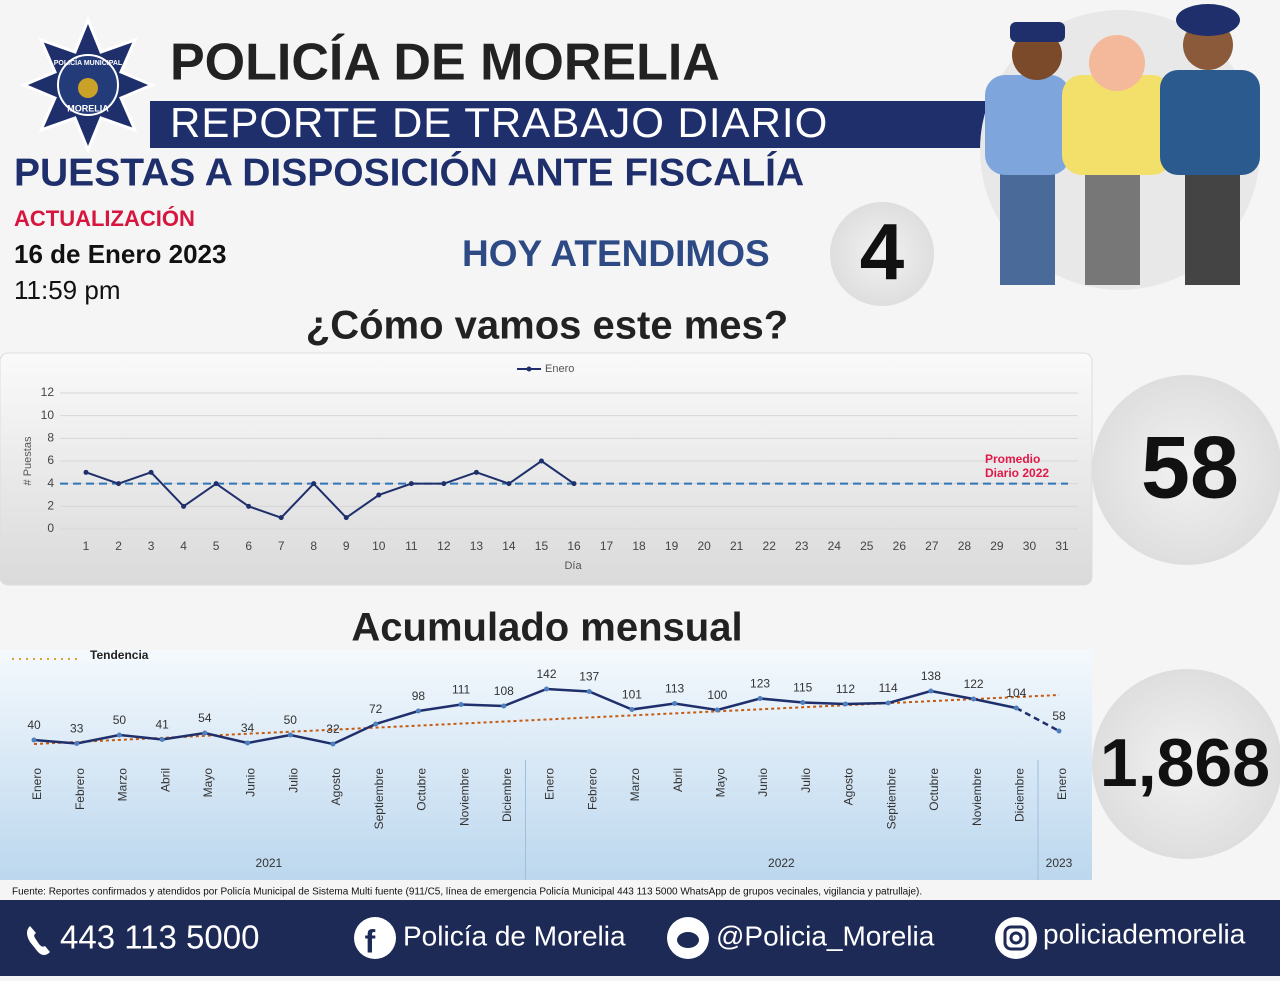 This screenshot has width=1280, height=981. What do you see at coordinates (931, 676) in the screenshot?
I see `data-label: 138` at bounding box center [931, 676].